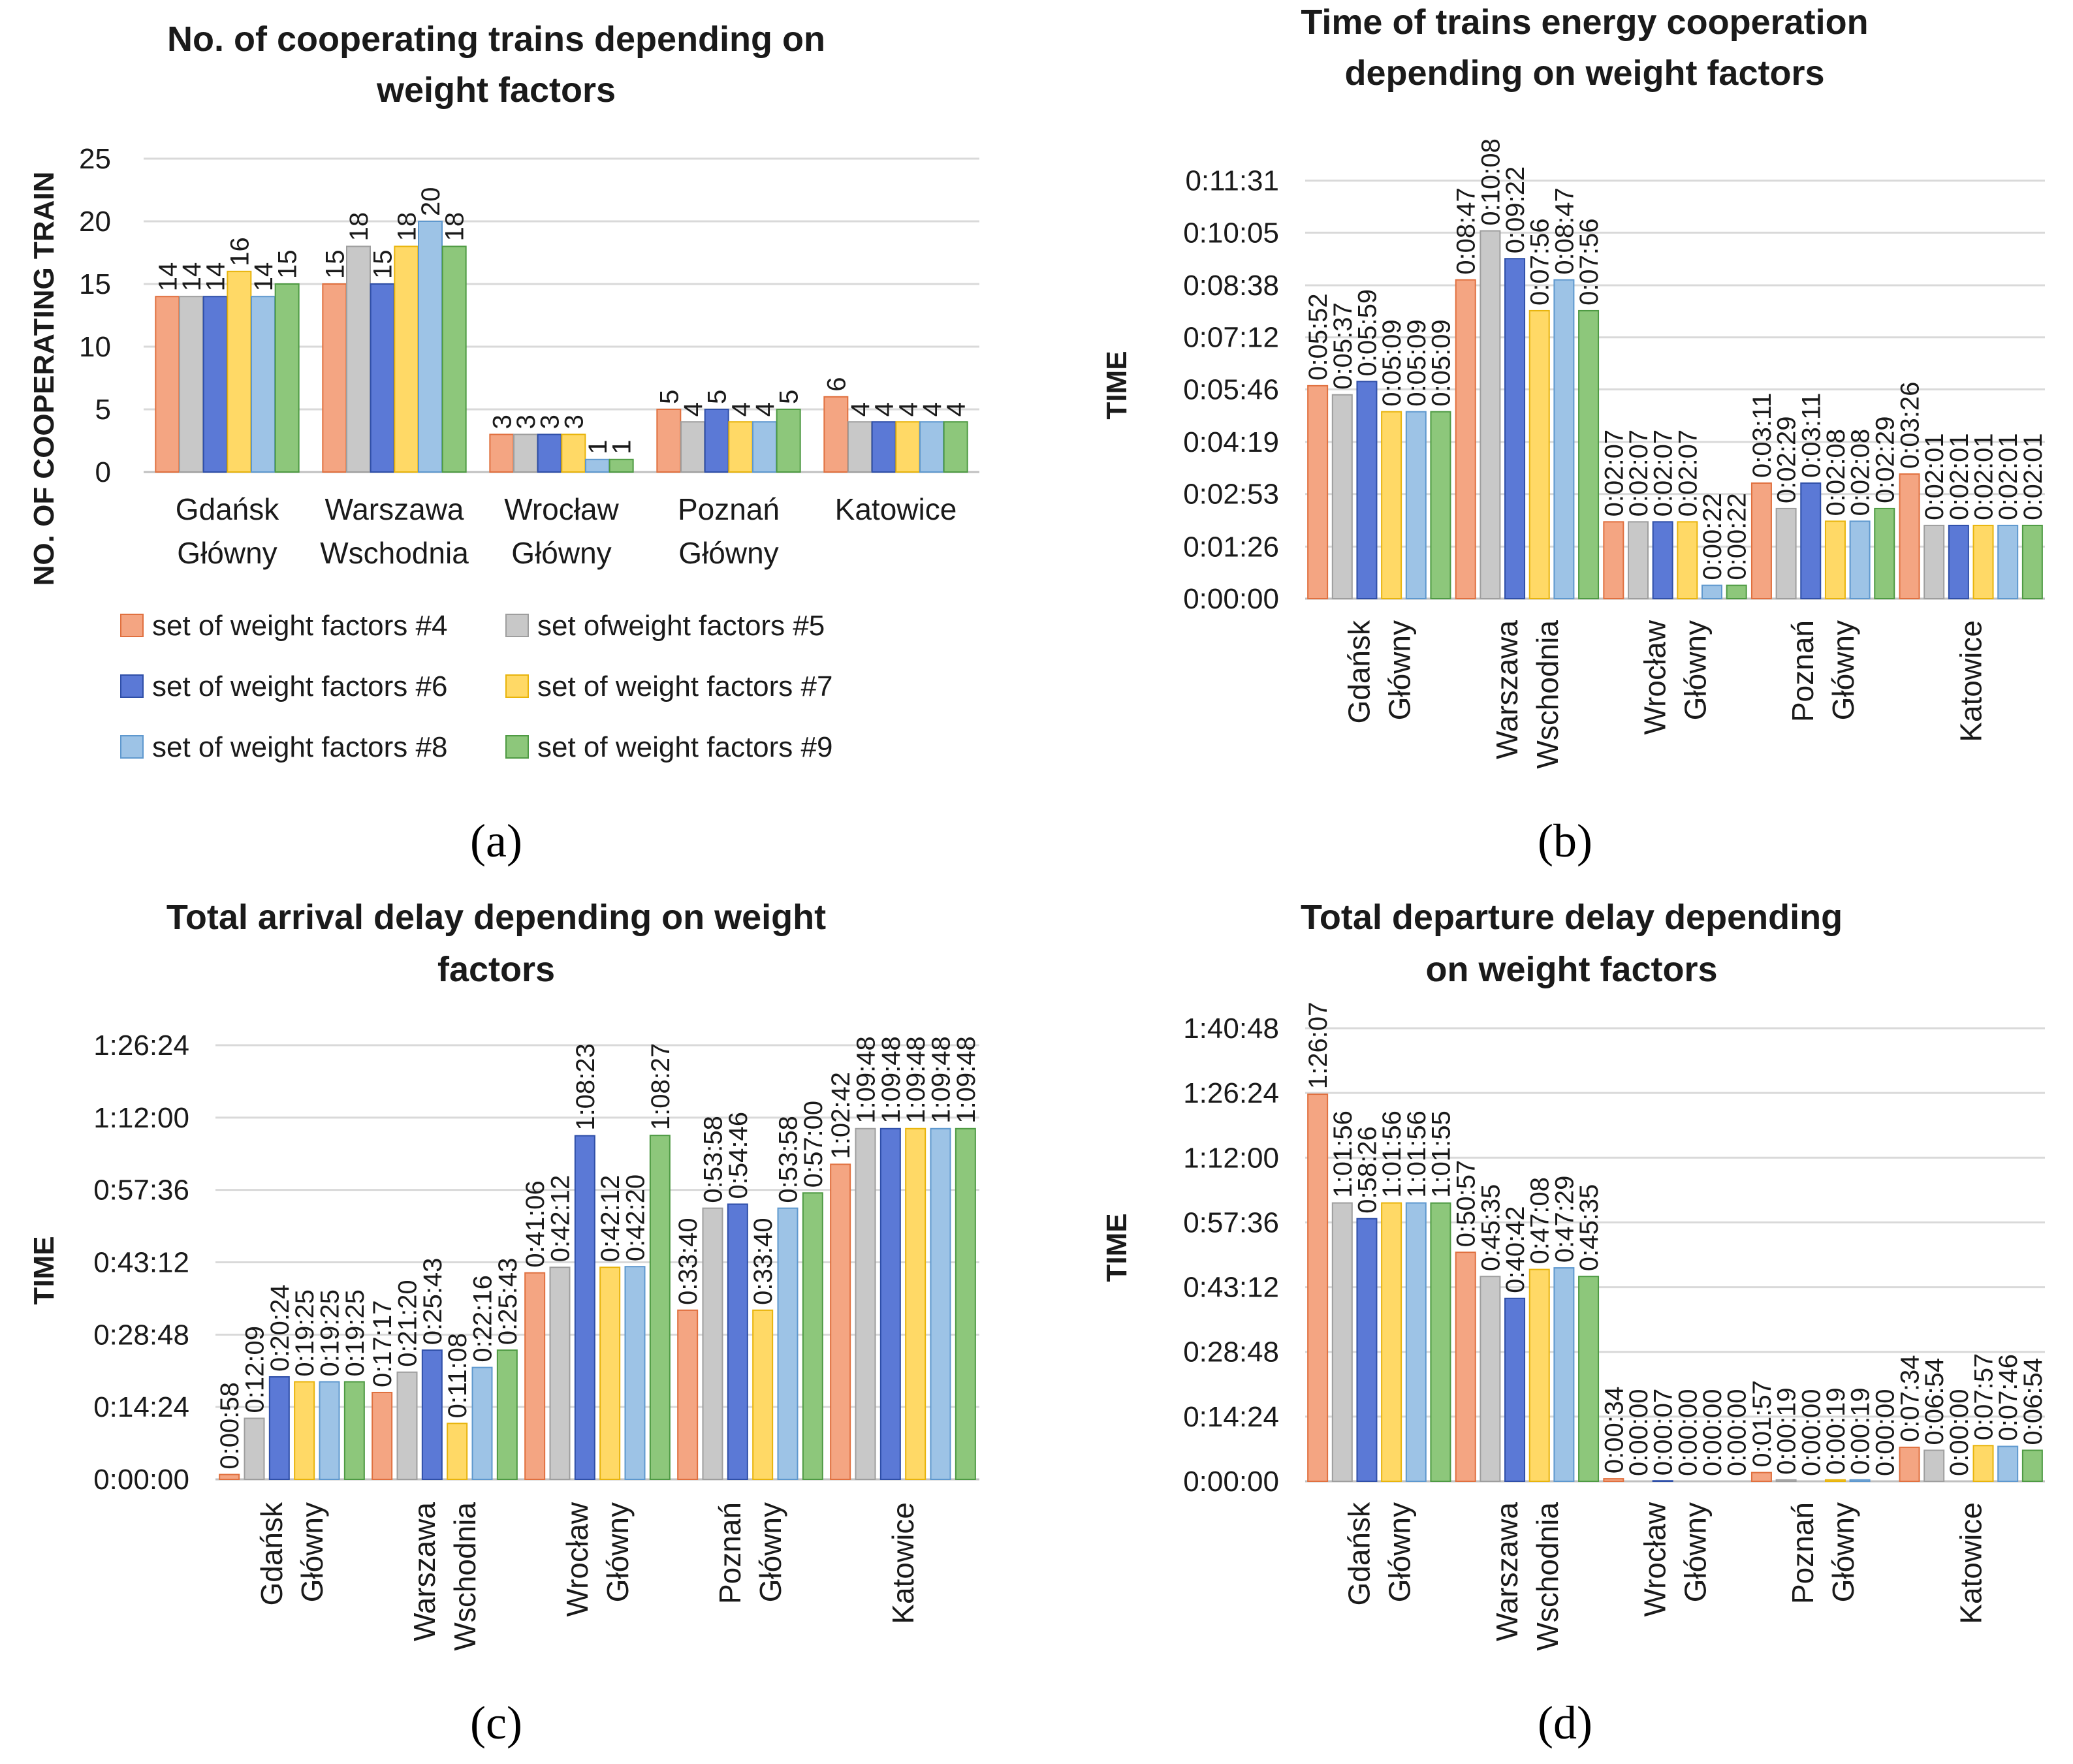 Image resolution: width=2073 pixels, height=1764 pixels. I want to click on data-label: 0:54:46, so click(738, 1155).